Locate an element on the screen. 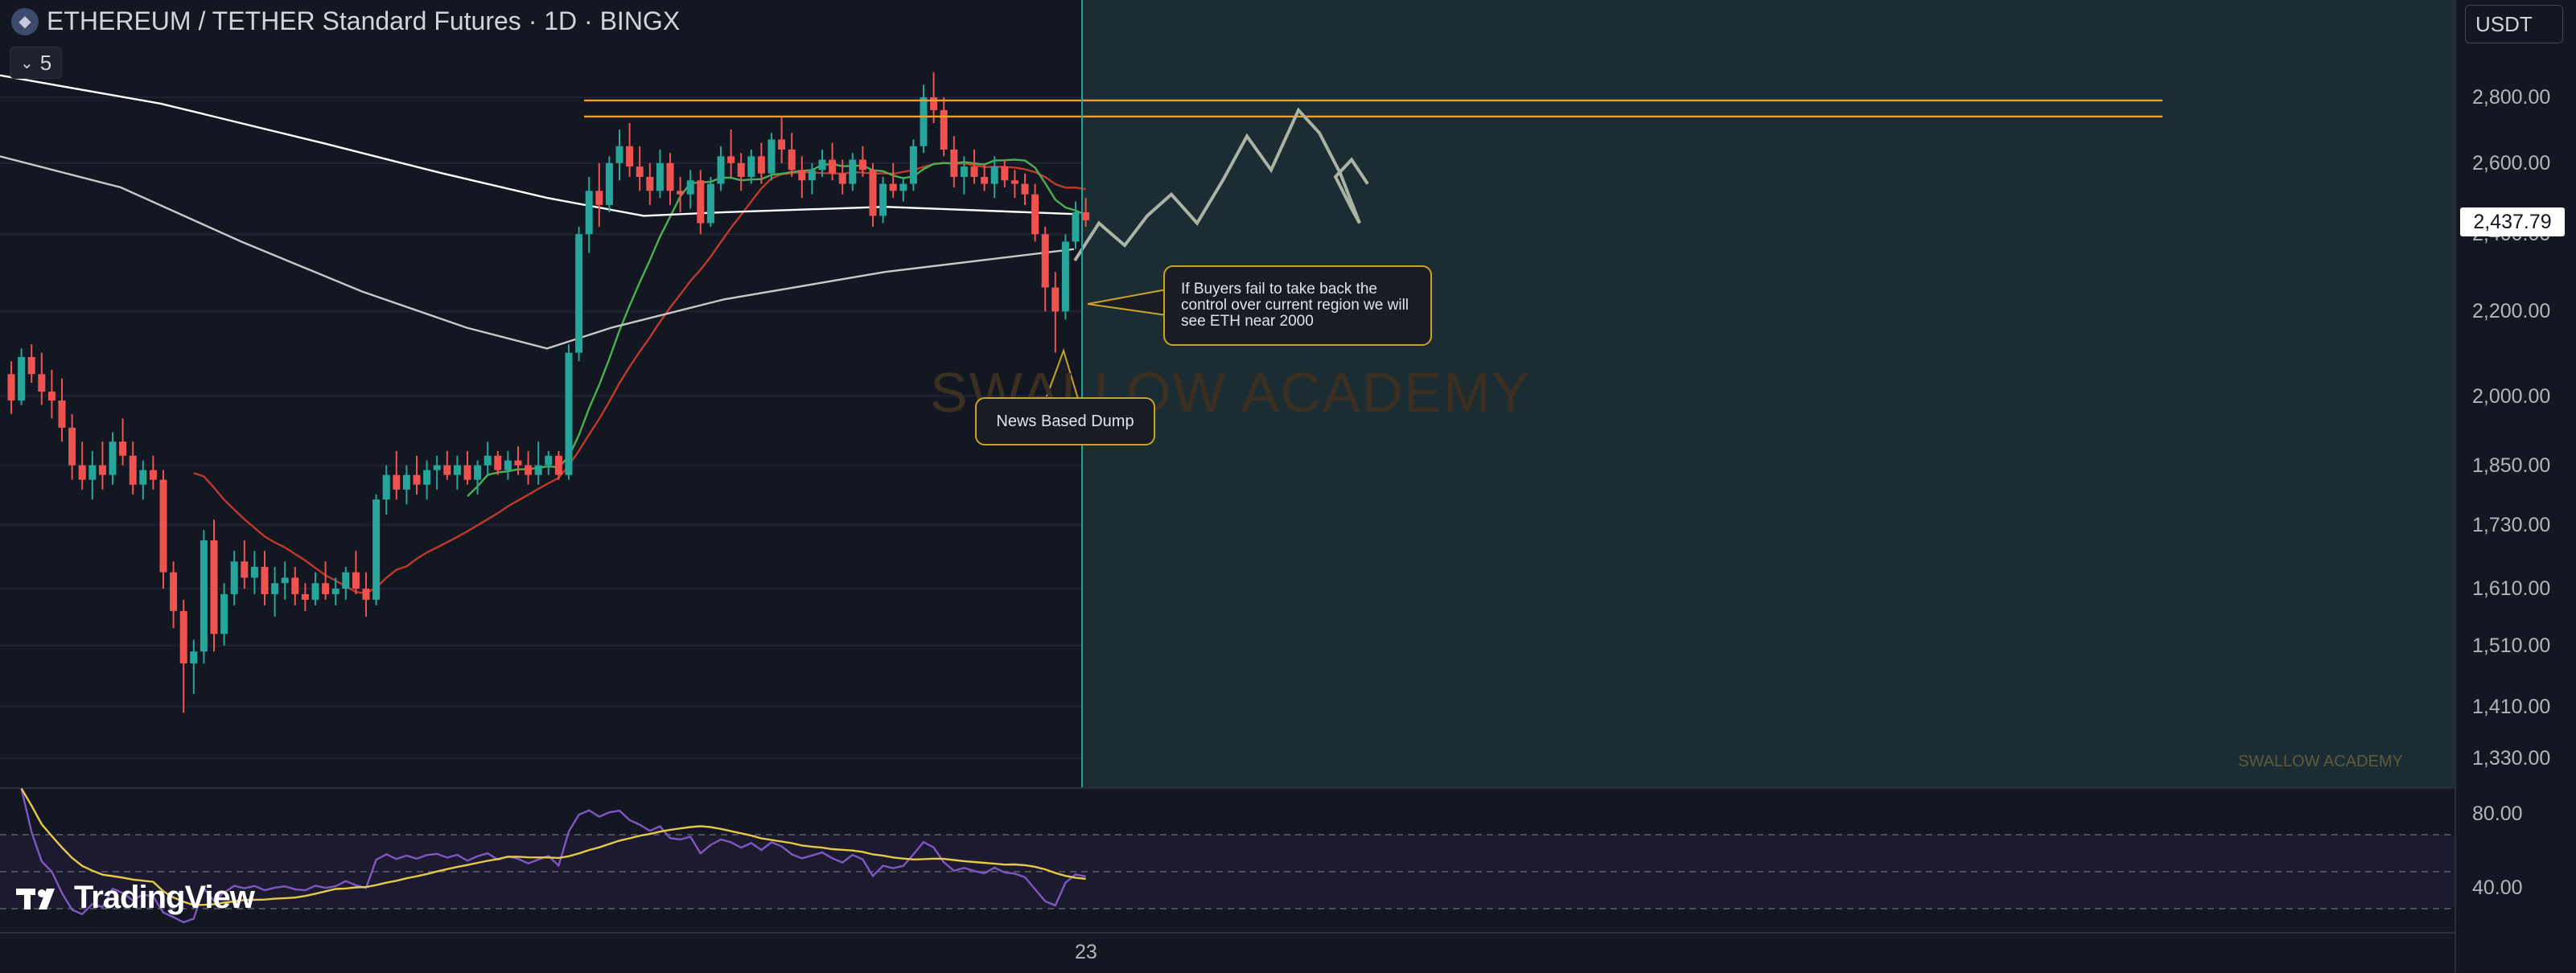  indicator-toggle-button: ⌄ 5 is located at coordinates (36, 63).